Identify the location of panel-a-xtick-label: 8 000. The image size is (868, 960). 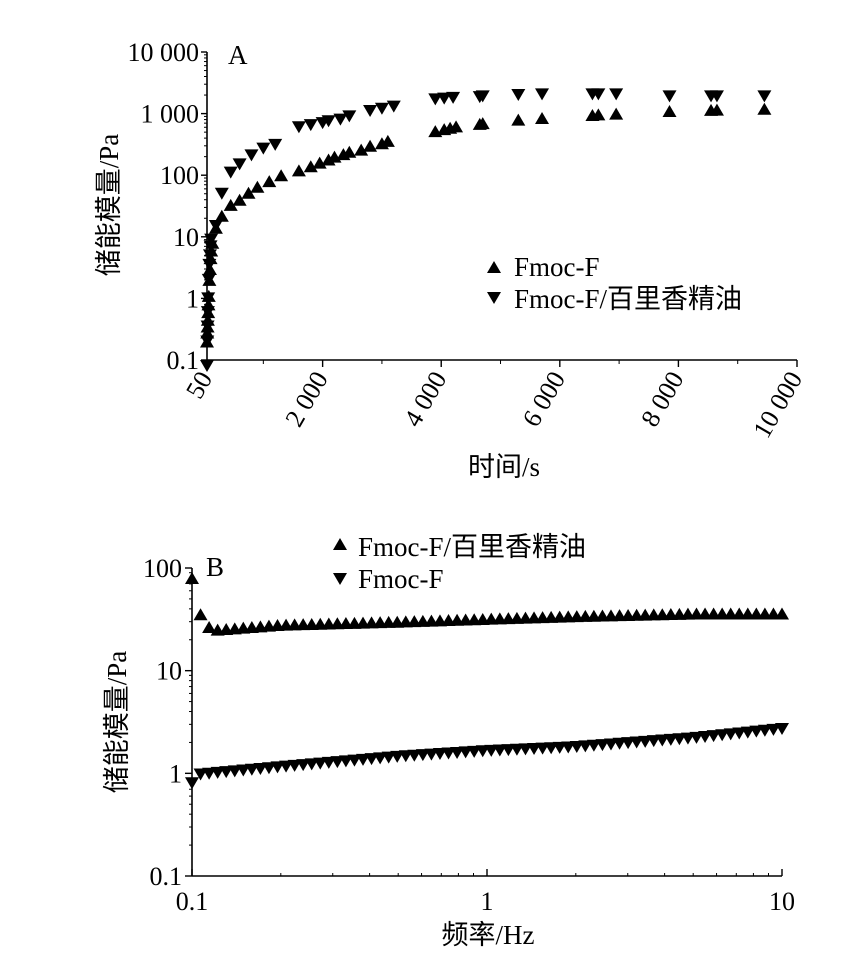
(662, 399).